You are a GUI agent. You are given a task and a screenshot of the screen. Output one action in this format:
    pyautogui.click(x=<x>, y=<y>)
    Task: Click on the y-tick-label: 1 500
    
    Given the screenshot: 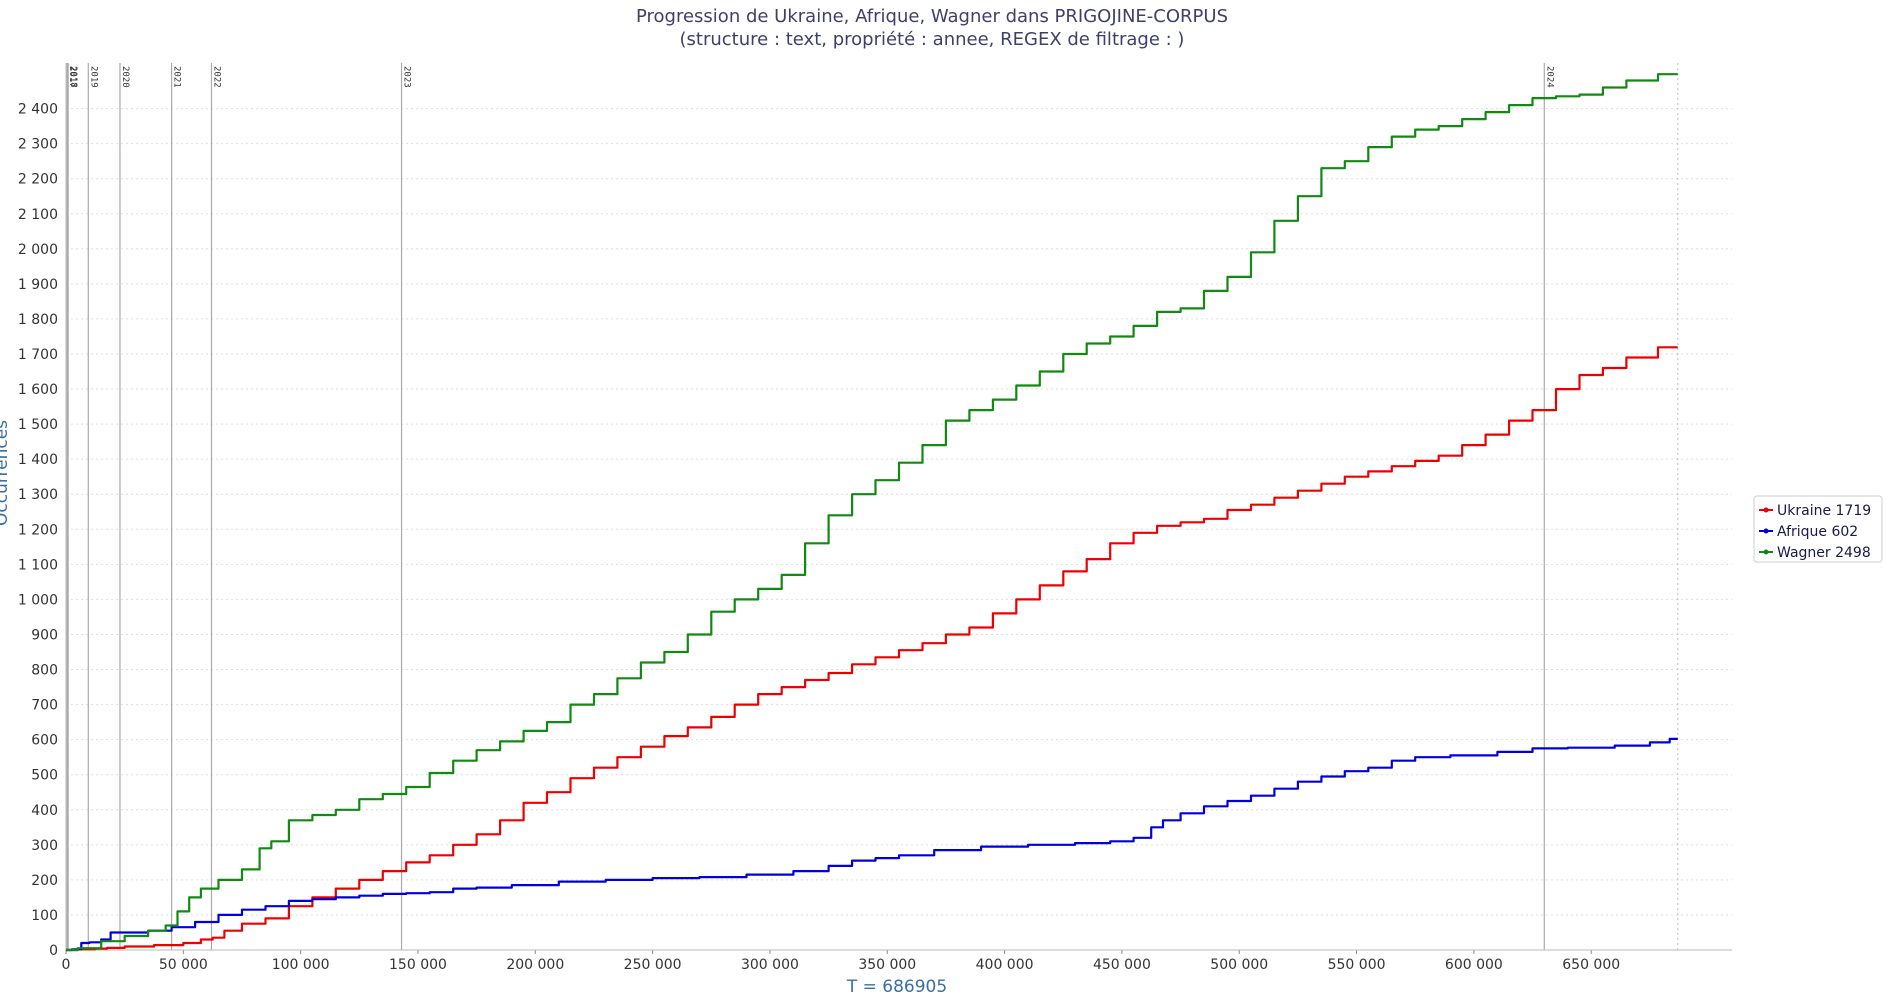 What is the action you would take?
    pyautogui.click(x=38, y=425)
    